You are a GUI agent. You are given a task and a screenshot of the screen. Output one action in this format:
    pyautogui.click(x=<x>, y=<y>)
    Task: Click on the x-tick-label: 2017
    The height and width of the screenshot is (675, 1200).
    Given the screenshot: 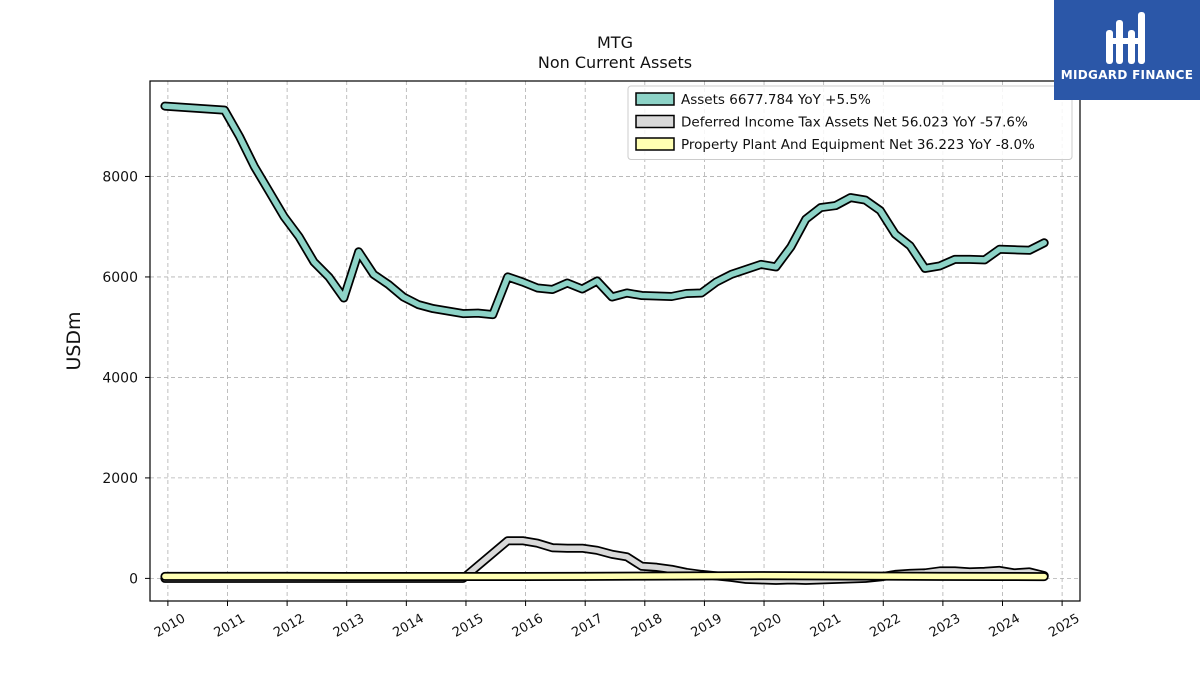 What is the action you would take?
    pyautogui.click(x=587, y=626)
    